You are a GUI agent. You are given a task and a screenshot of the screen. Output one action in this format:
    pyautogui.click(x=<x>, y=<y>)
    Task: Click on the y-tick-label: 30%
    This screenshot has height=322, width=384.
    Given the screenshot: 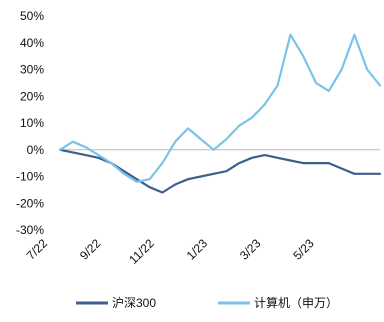 What is the action you would take?
    pyautogui.click(x=32, y=70)
    